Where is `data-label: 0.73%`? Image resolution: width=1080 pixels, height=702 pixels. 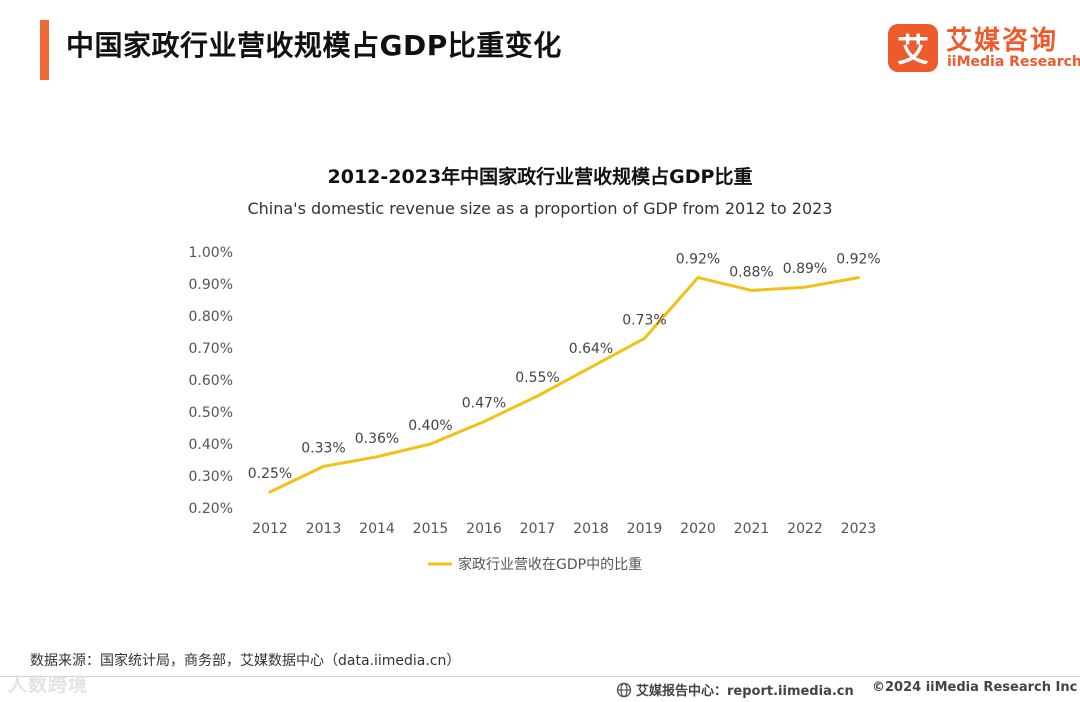
data-label: 0.73% is located at coordinates (644, 320).